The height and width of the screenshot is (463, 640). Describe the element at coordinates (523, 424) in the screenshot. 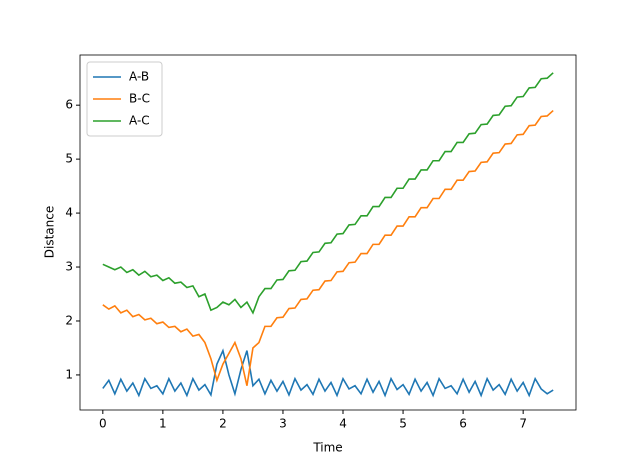

I see `x-tick-label: 7` at that location.